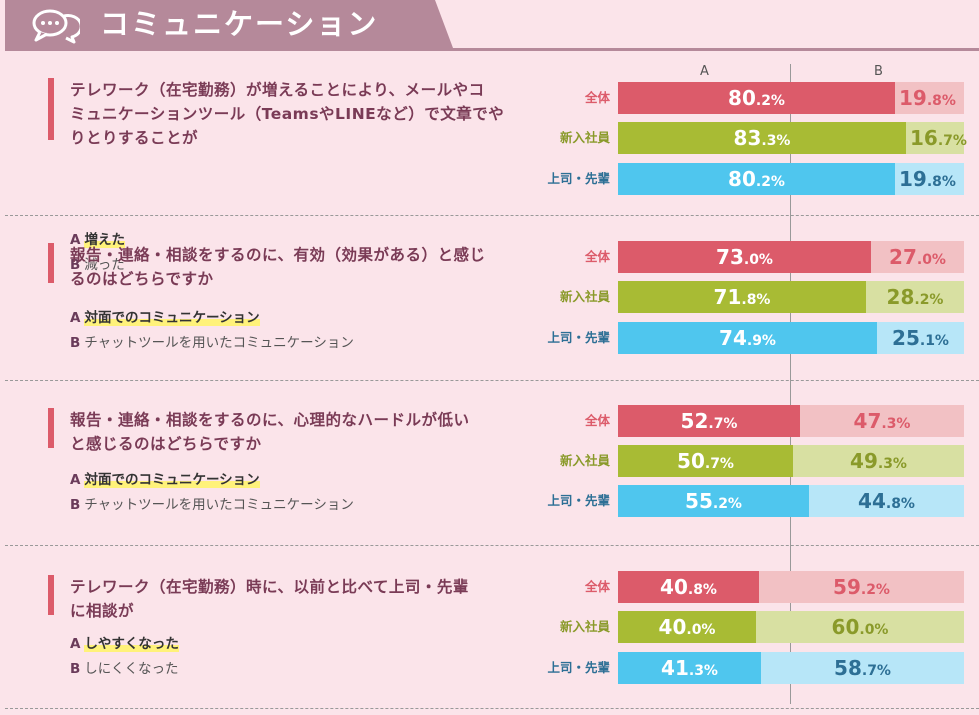  I want to click on bar-segment-b: 44.8%, so click(886, 501).